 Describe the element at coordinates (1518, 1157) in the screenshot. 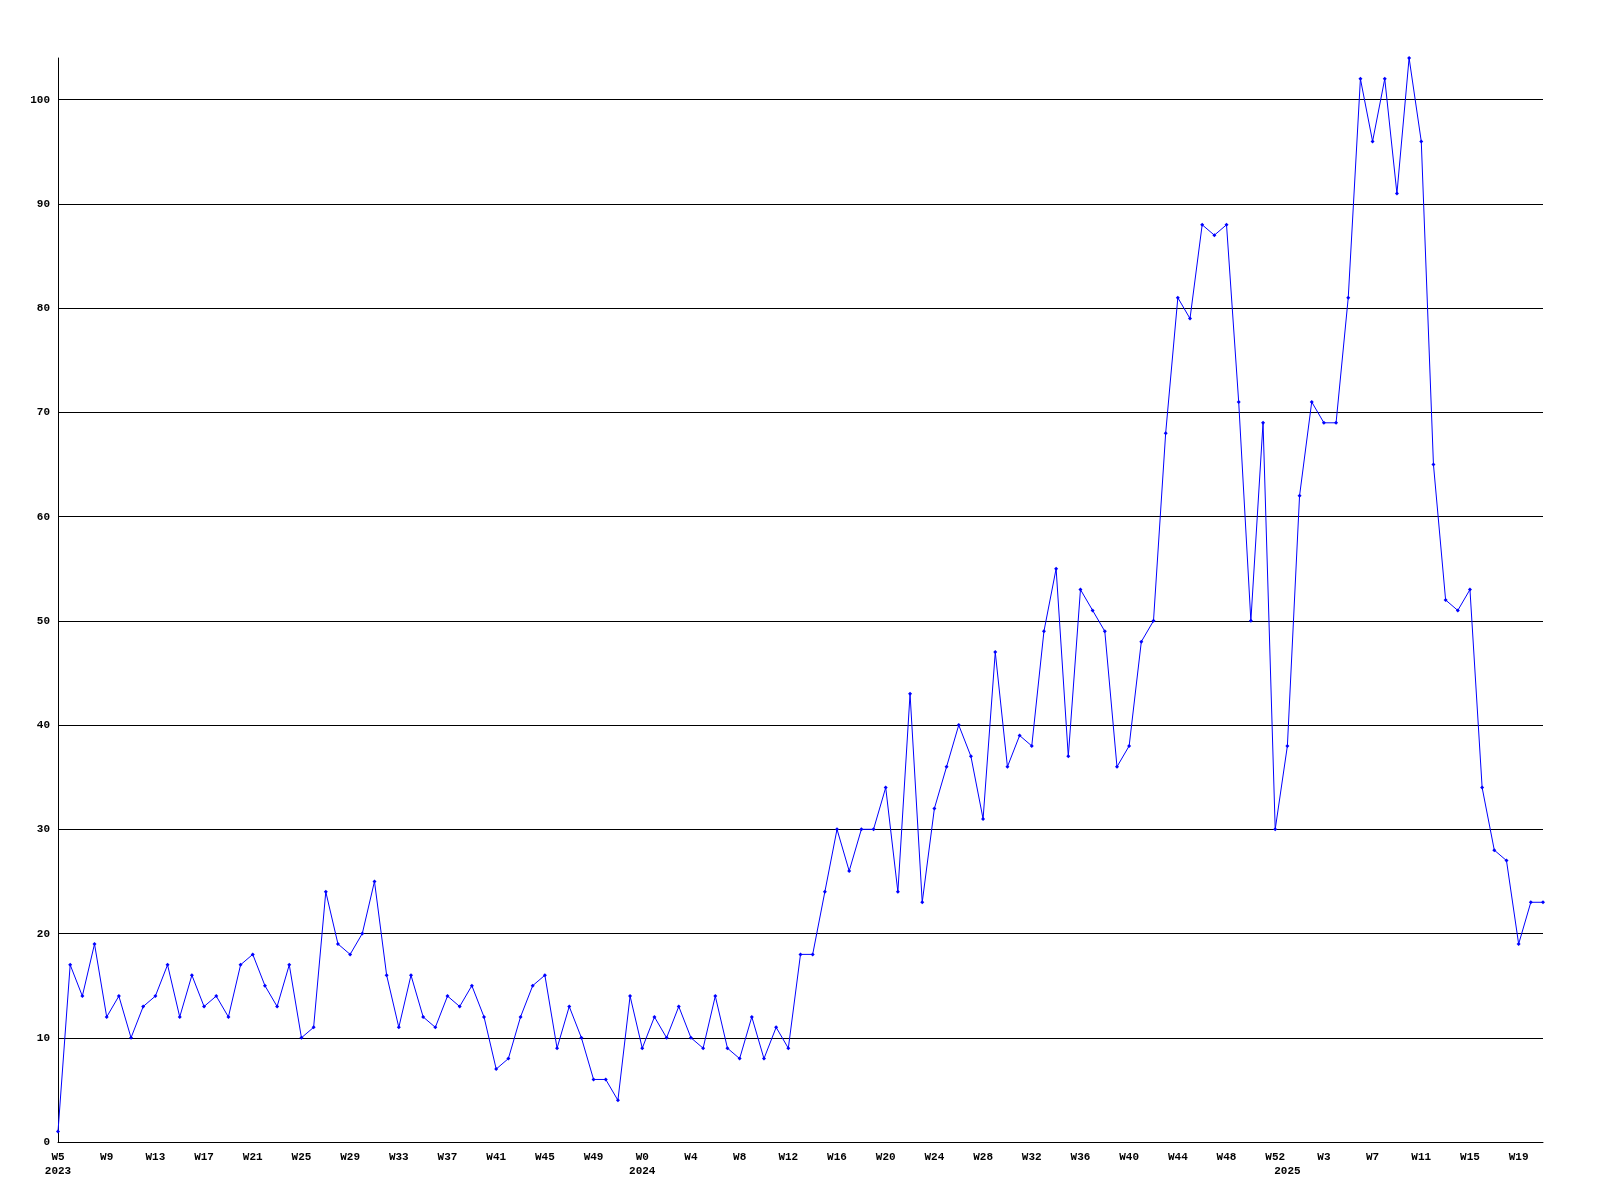

I see `x-tick-label: W19` at that location.